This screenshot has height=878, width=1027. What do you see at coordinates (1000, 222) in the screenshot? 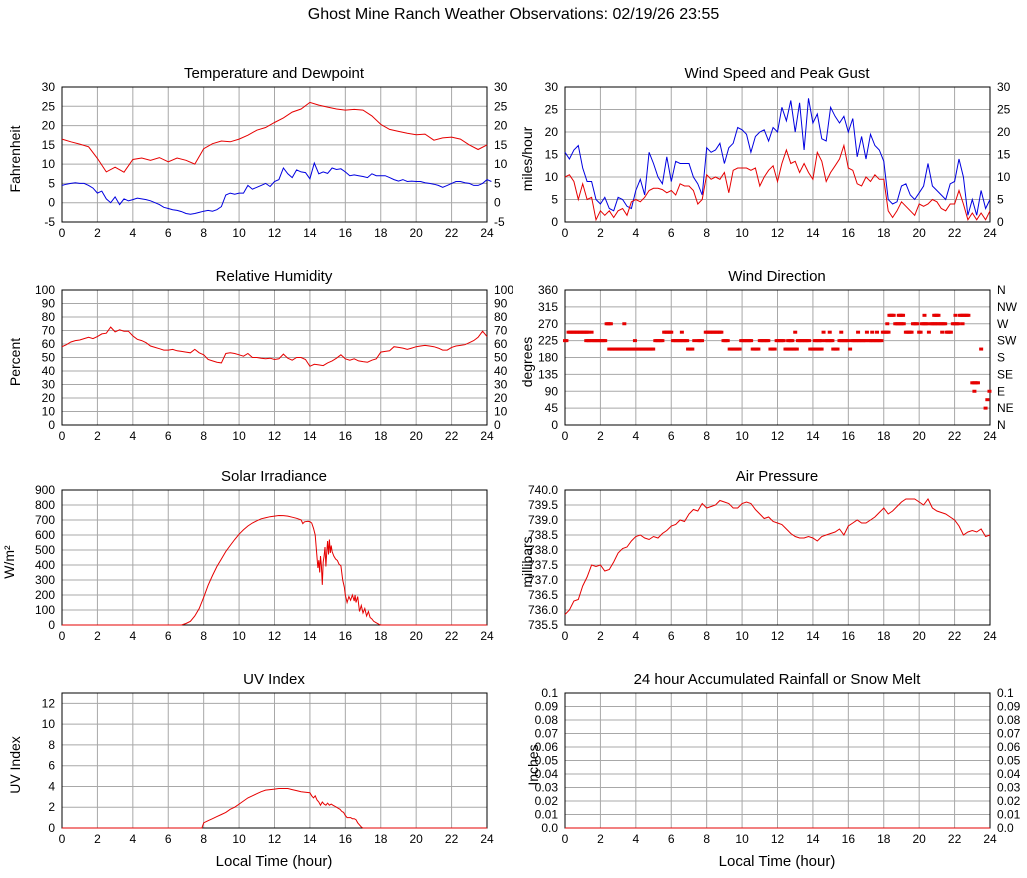
I see `y-tick-label-right: 0` at bounding box center [1000, 222].